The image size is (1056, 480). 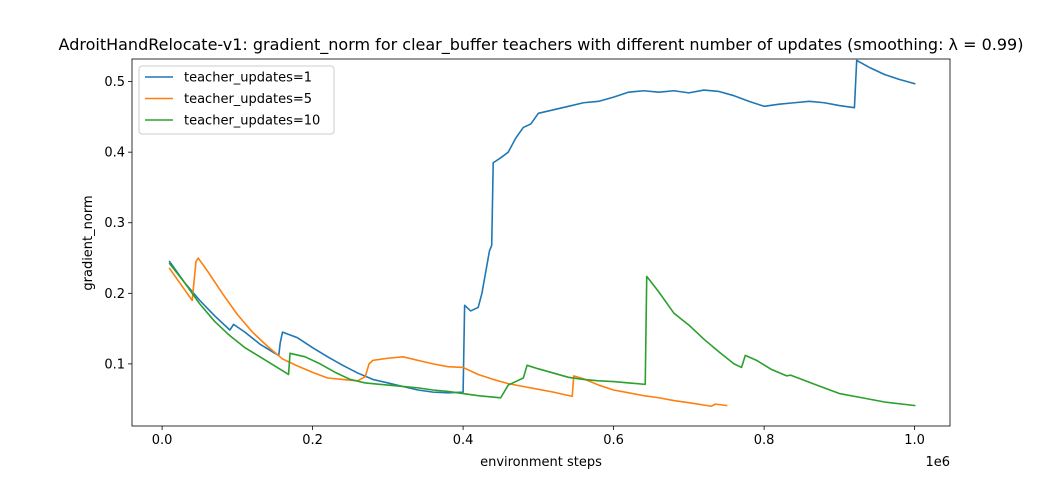 I want to click on x-tick-label: 0.8, so click(x=764, y=440).